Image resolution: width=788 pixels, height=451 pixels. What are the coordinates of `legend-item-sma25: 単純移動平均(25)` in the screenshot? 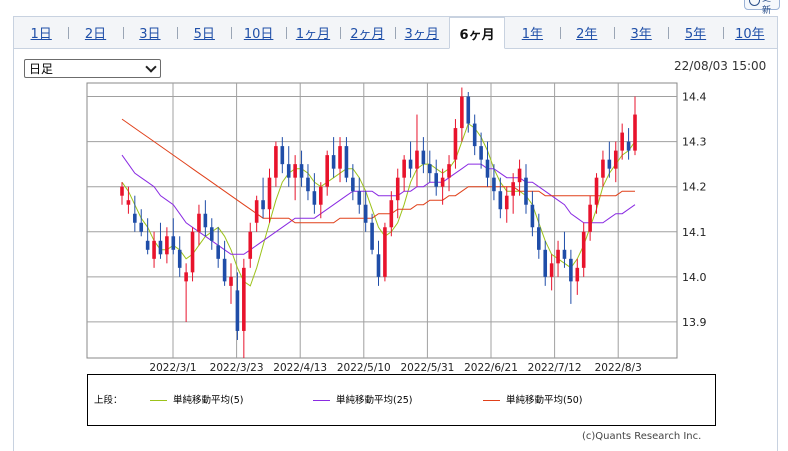 It's located at (363, 399).